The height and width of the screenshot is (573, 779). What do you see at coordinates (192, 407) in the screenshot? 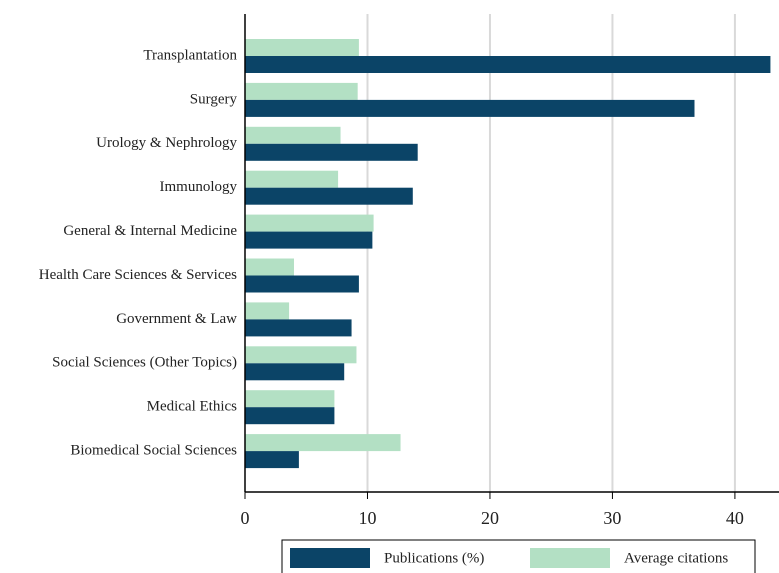
I see `y-tick-label: Medical Ethics` at bounding box center [192, 407].